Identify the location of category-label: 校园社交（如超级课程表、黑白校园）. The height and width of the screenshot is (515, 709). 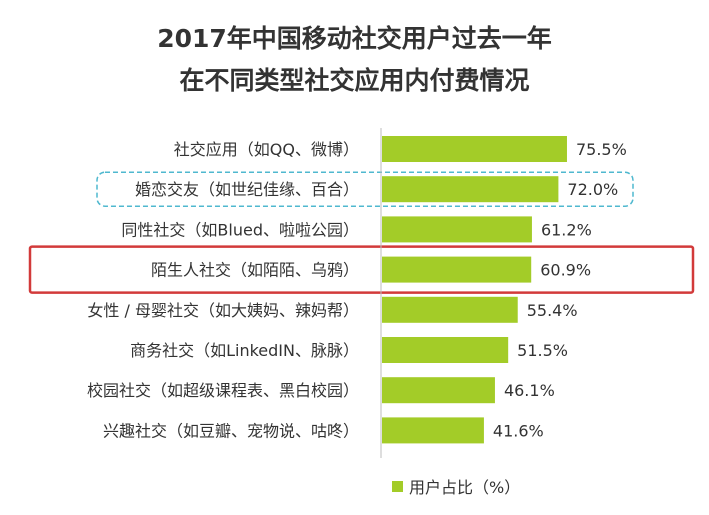
(223, 390).